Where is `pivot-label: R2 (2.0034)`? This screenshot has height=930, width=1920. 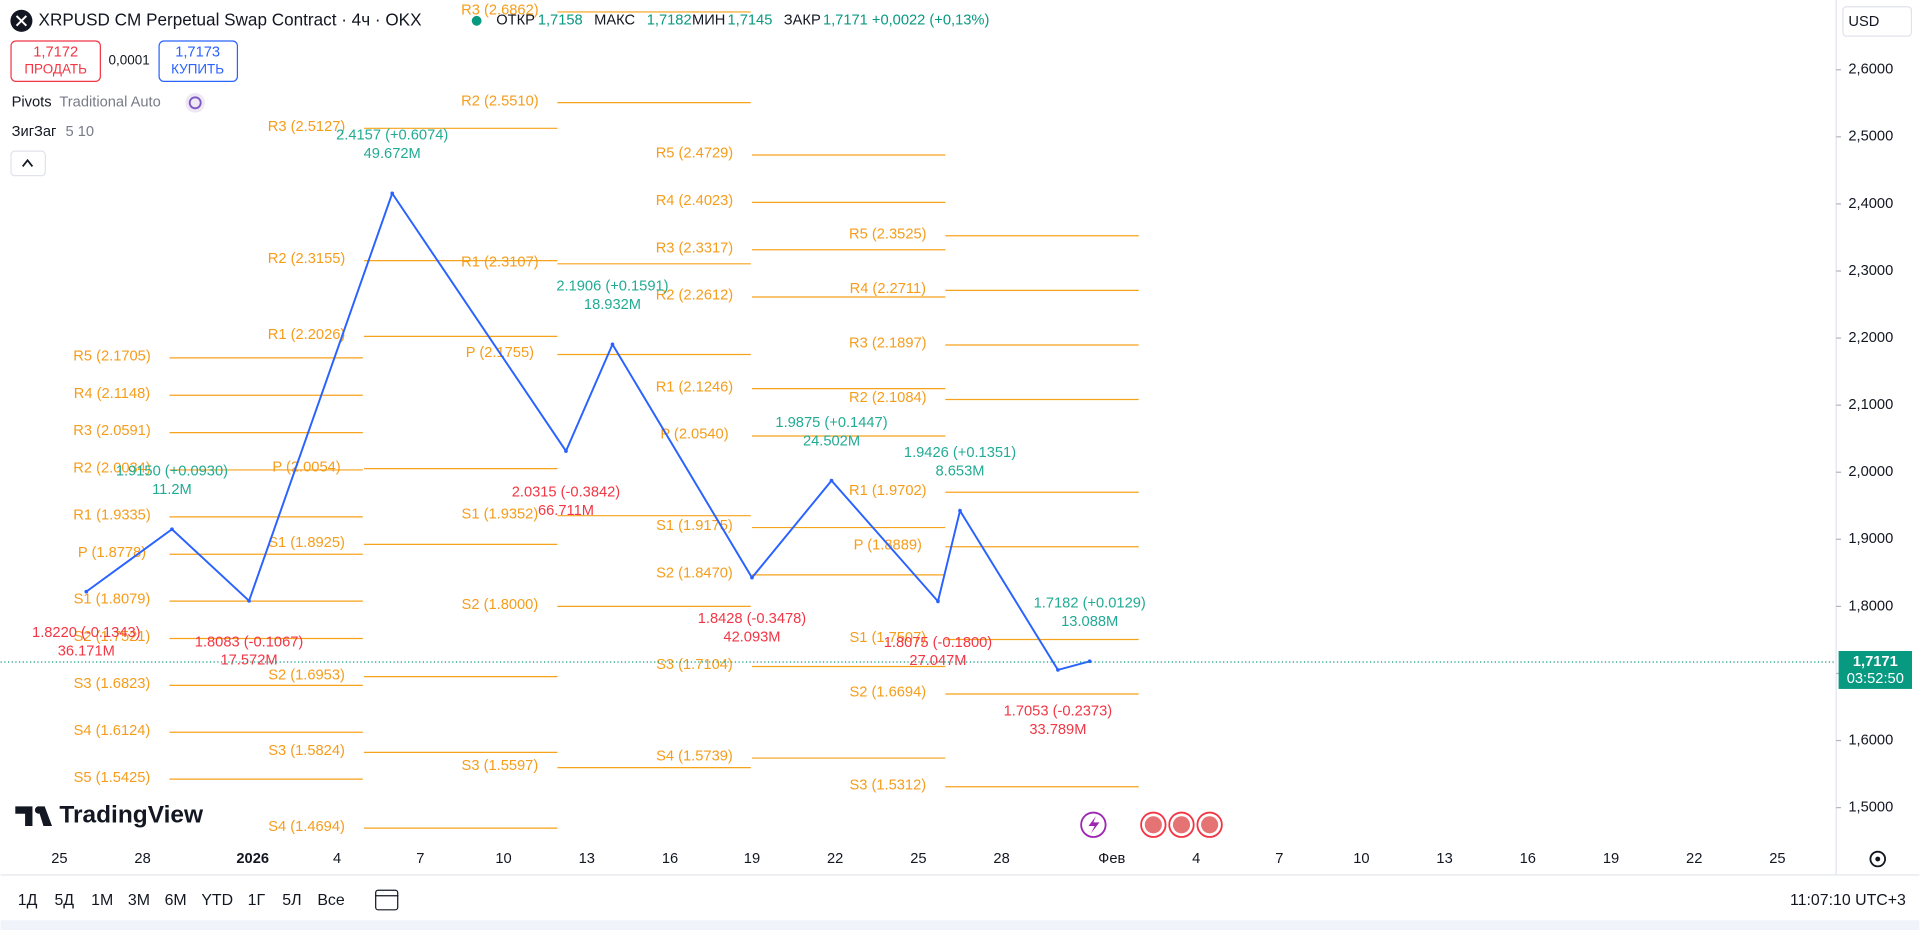
pivot-label: R2 (2.0034) is located at coordinates (111, 469).